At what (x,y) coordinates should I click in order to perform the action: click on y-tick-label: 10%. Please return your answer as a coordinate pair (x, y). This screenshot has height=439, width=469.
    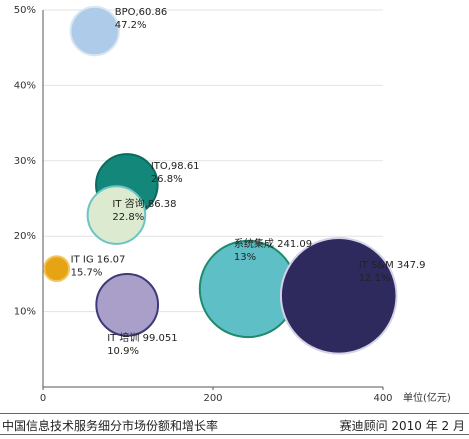
    Looking at the image, I should click on (25, 312).